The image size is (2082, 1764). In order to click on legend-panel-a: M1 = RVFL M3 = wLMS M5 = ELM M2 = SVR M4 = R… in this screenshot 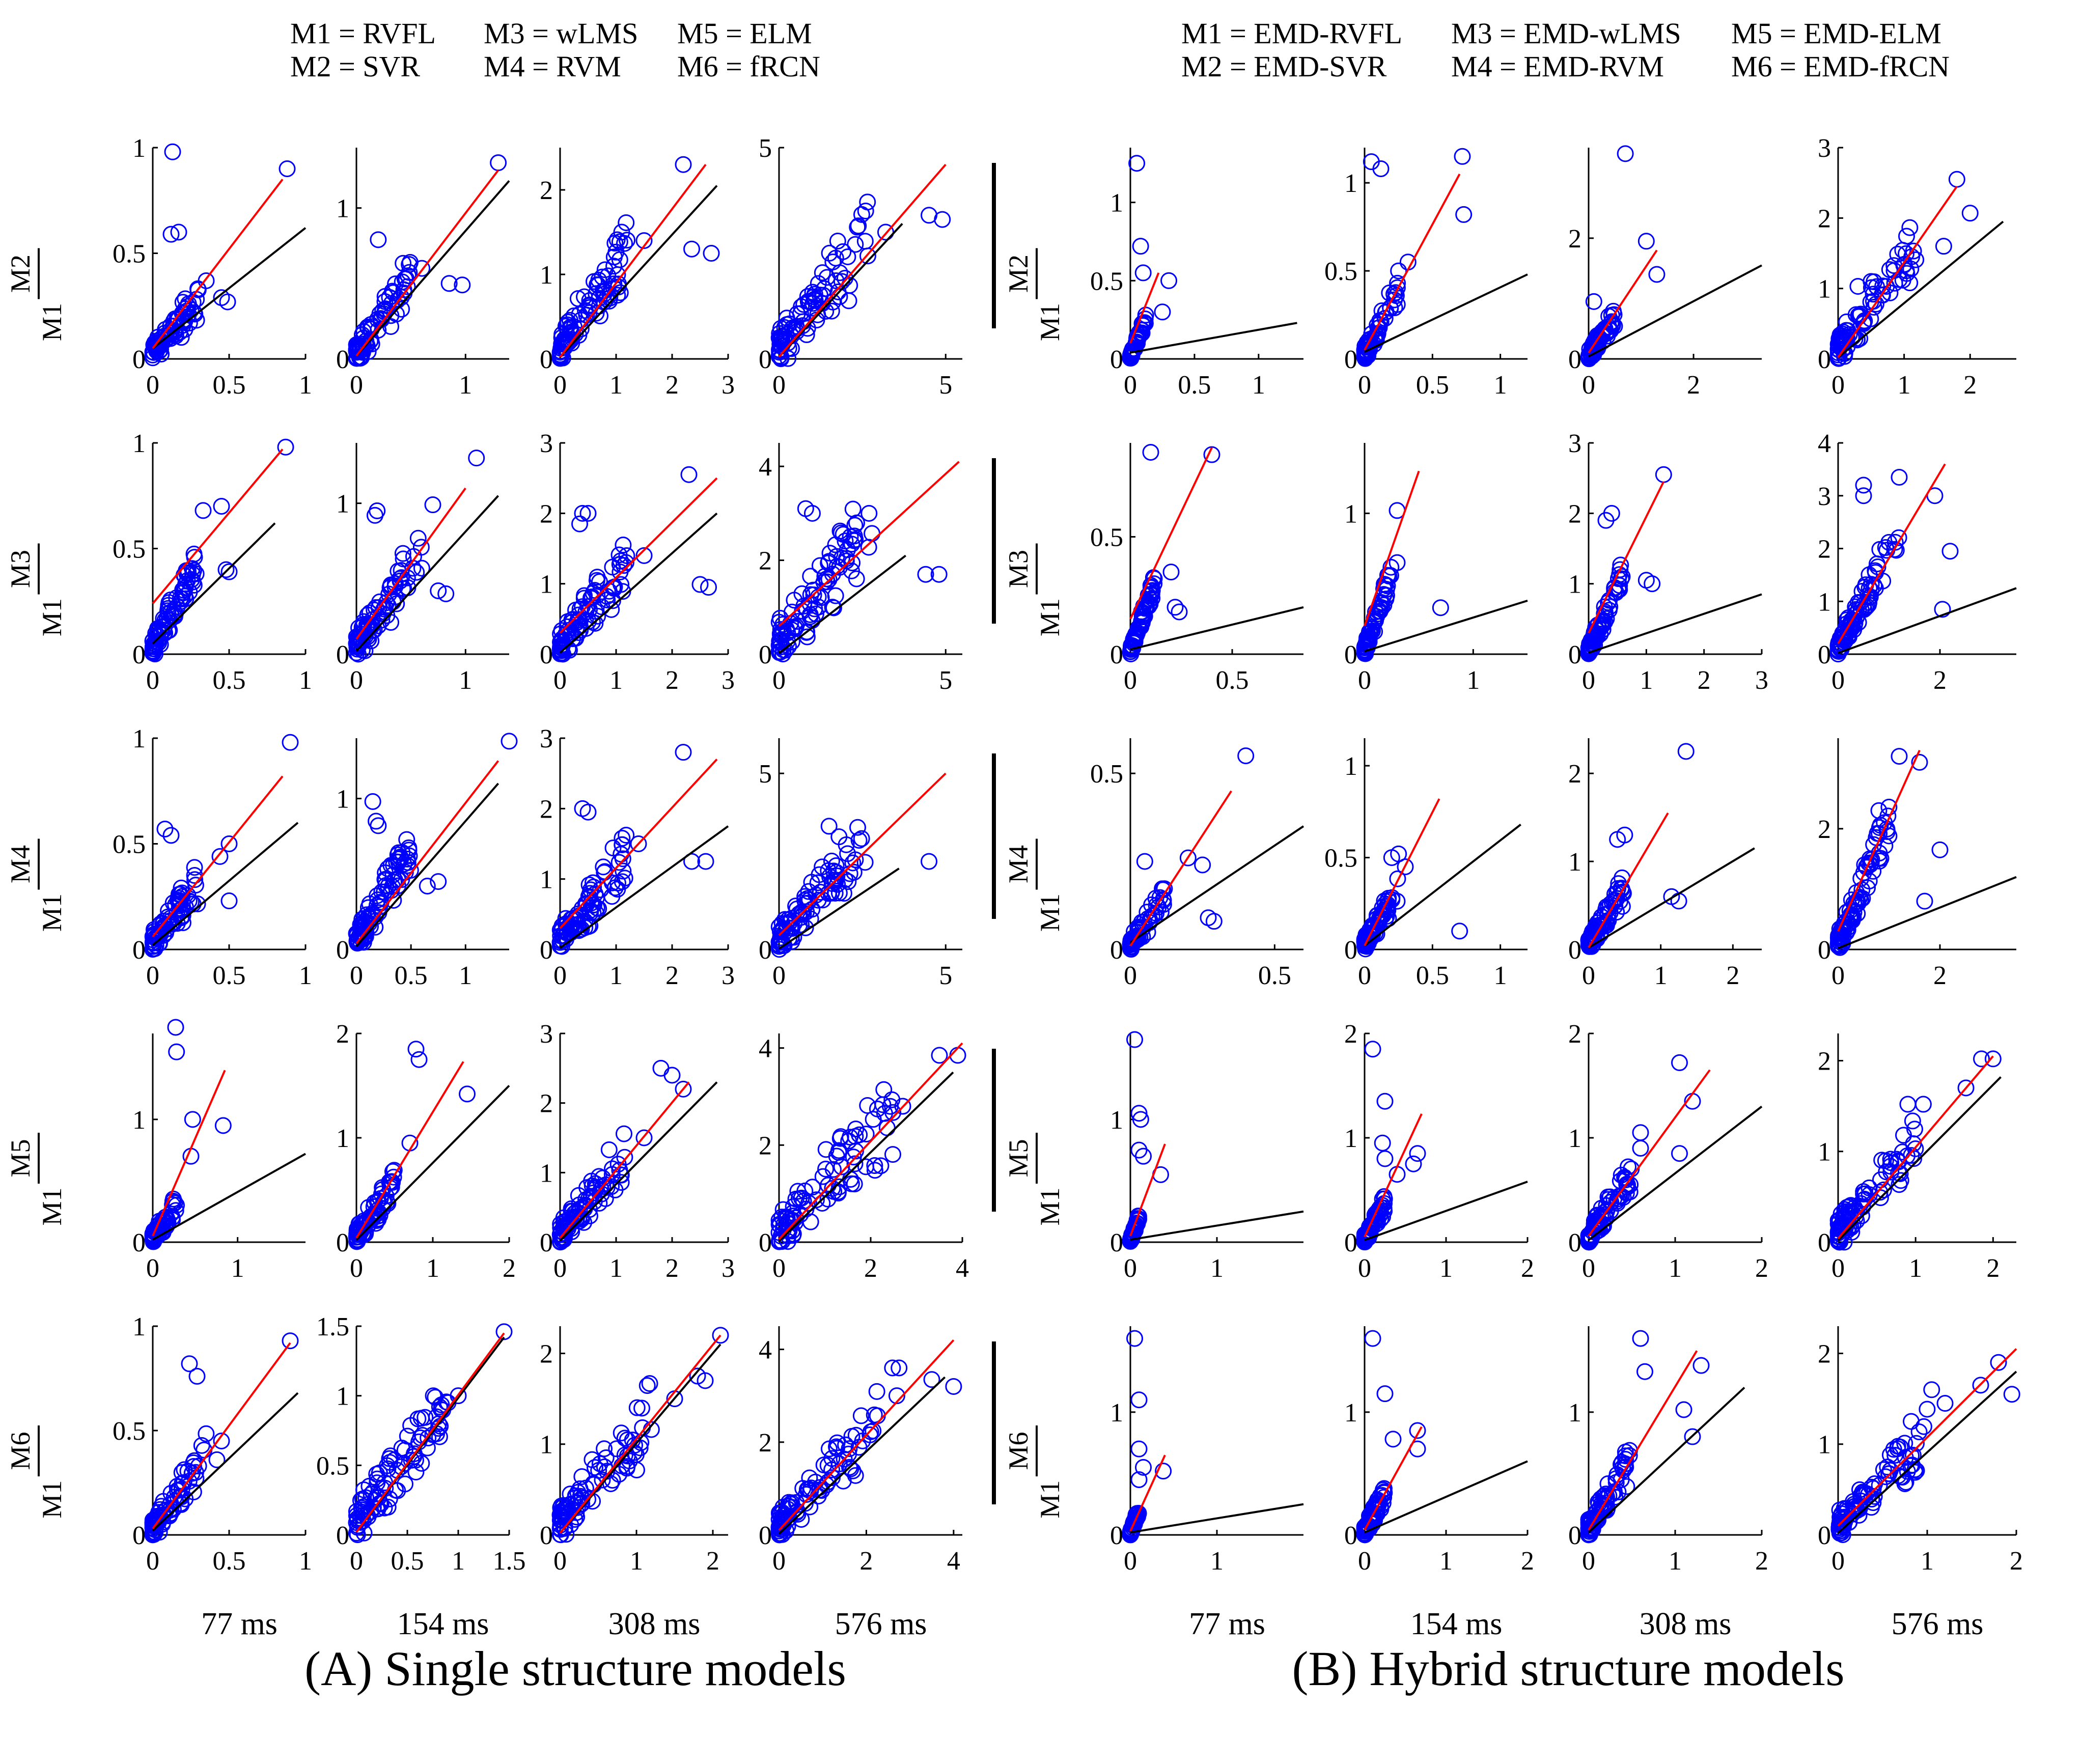, I will do `click(555, 50)`.